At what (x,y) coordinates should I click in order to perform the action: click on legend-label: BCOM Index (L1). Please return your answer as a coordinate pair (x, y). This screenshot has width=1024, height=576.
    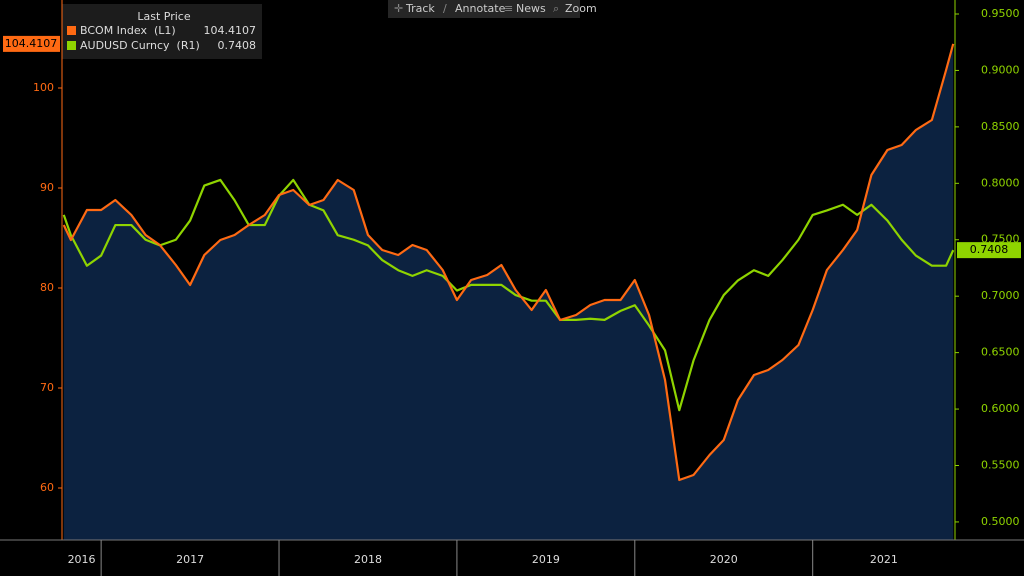
    Looking at the image, I should click on (128, 30).